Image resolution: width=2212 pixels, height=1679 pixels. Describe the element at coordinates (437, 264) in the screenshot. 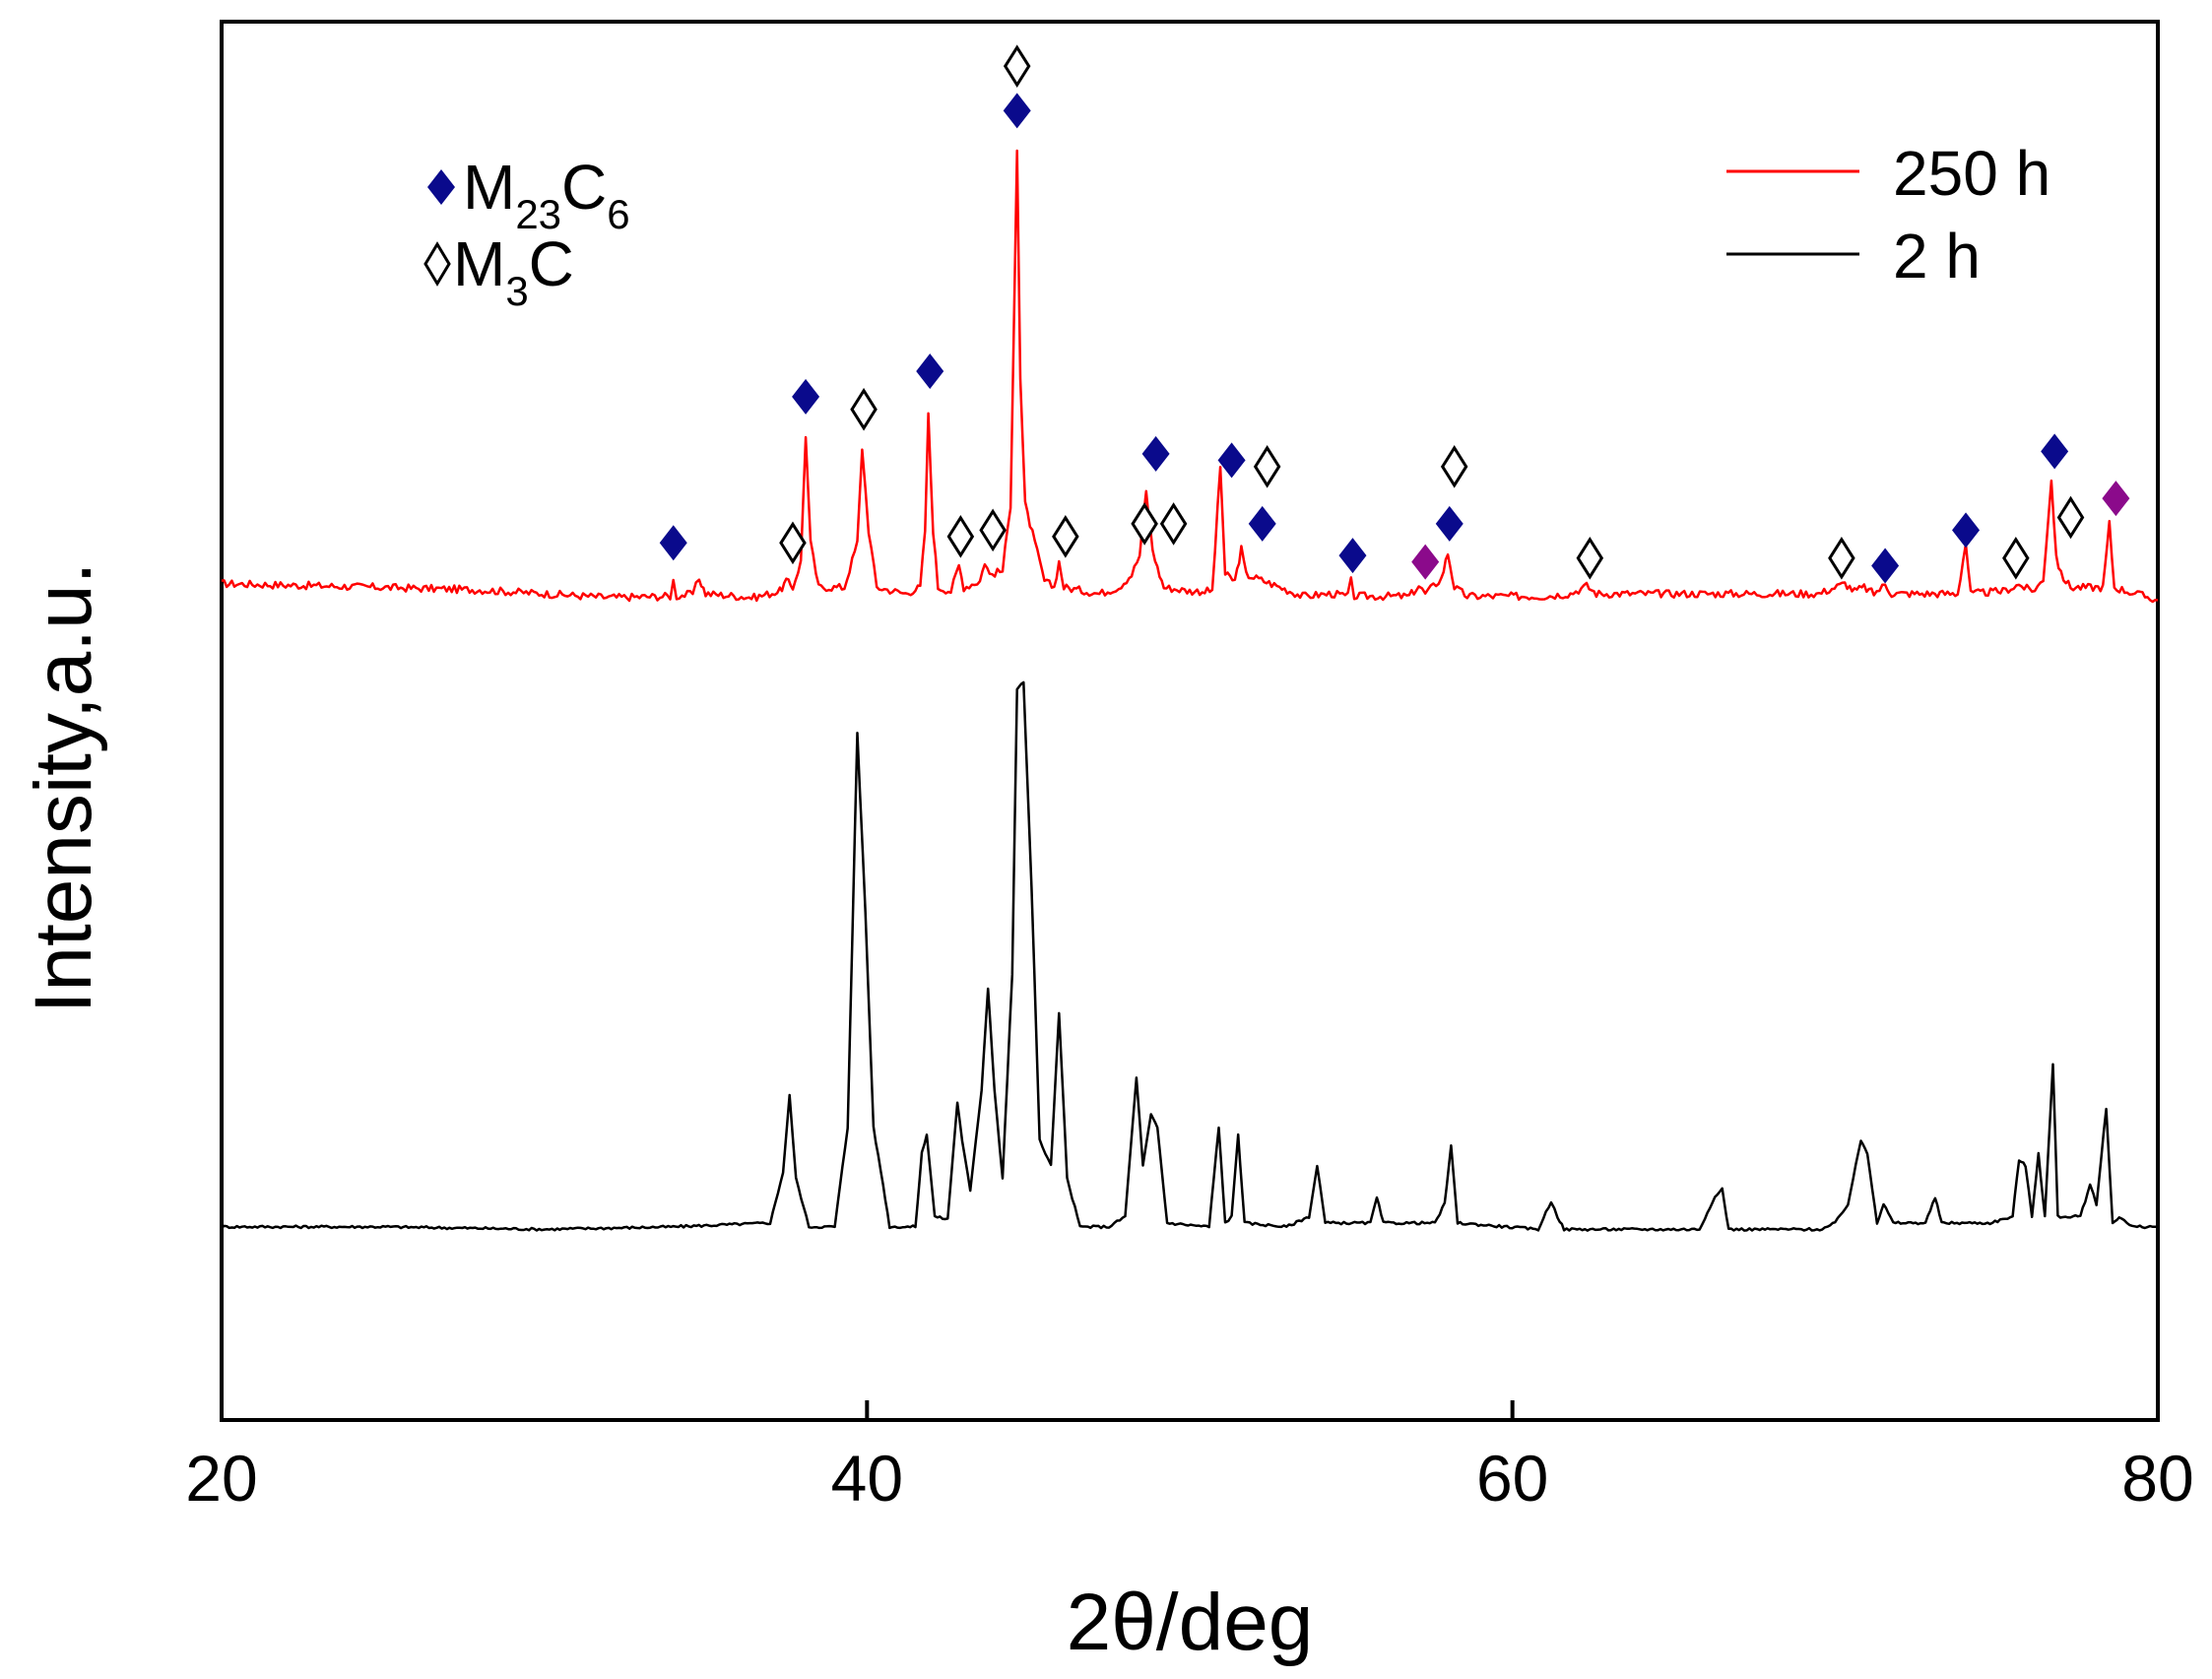

I see `m3c-open-diamond-icon` at that location.